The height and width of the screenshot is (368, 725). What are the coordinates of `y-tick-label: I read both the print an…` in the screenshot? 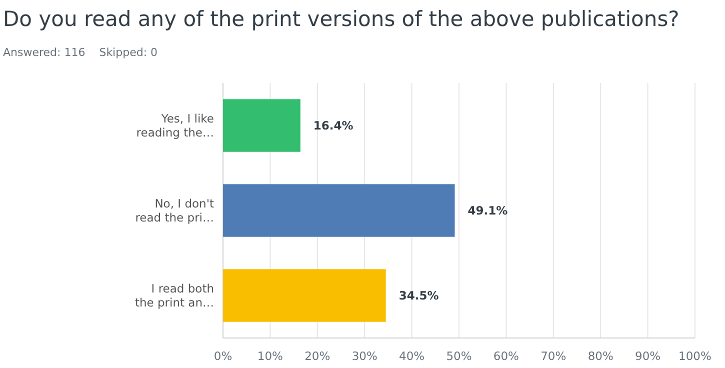 It's located at (174, 296).